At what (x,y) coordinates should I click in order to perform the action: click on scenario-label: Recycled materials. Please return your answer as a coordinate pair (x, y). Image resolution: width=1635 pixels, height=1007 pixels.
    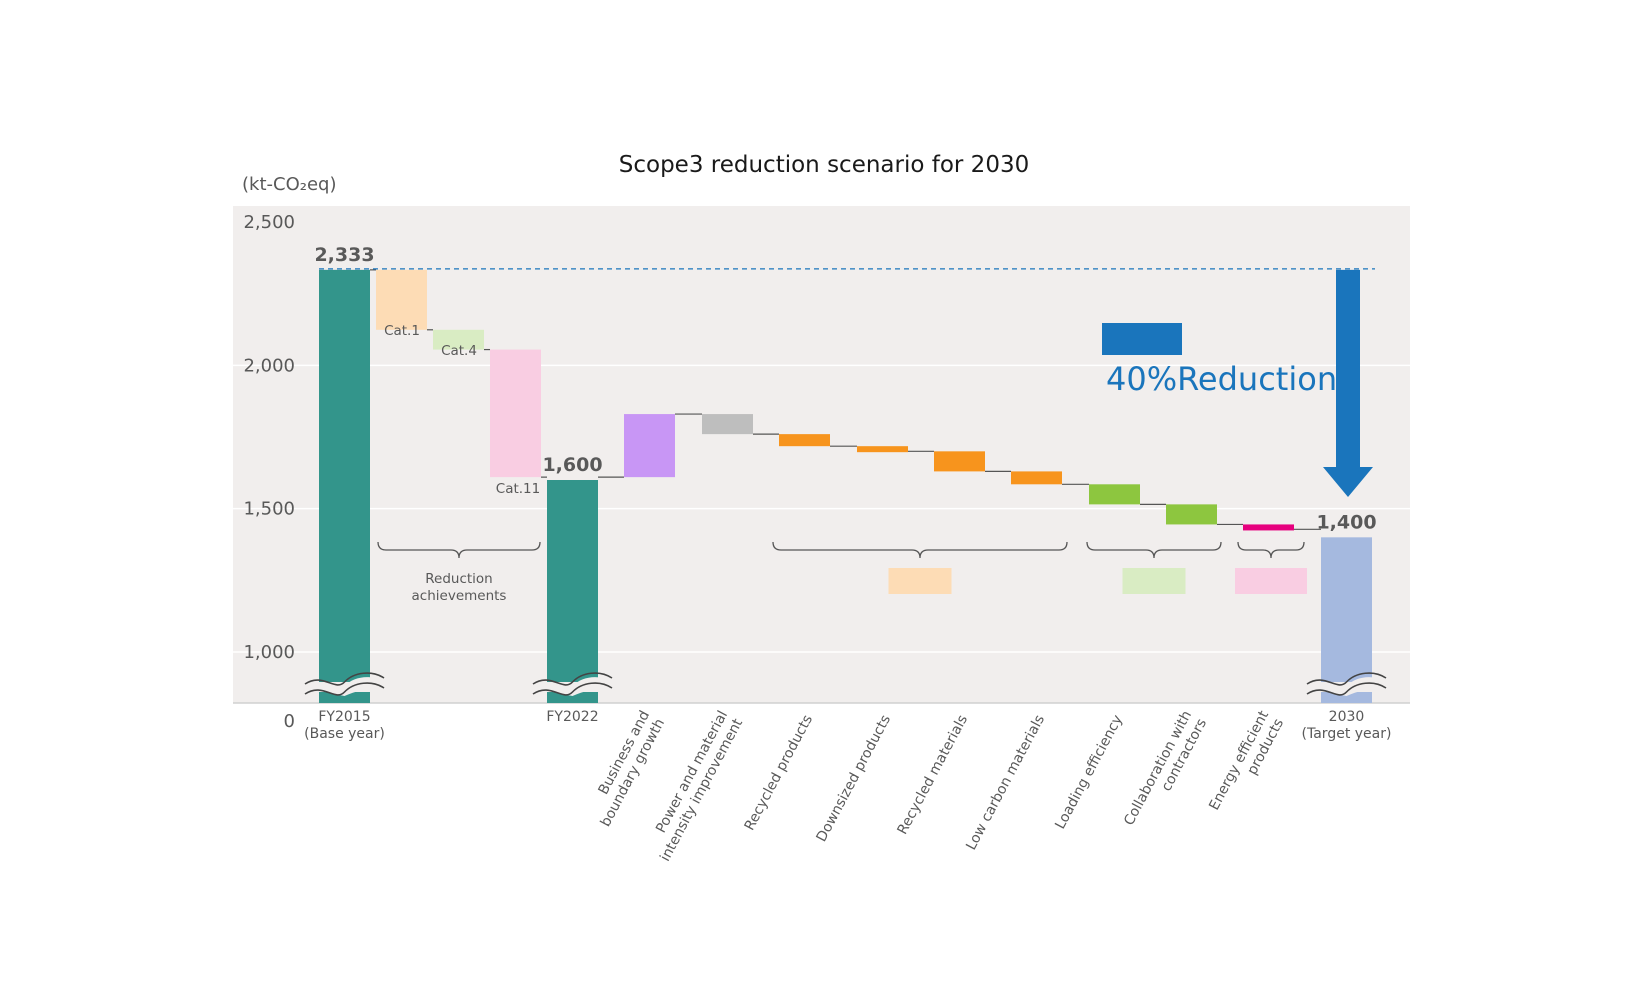
    Looking at the image, I should click on (932, 774).